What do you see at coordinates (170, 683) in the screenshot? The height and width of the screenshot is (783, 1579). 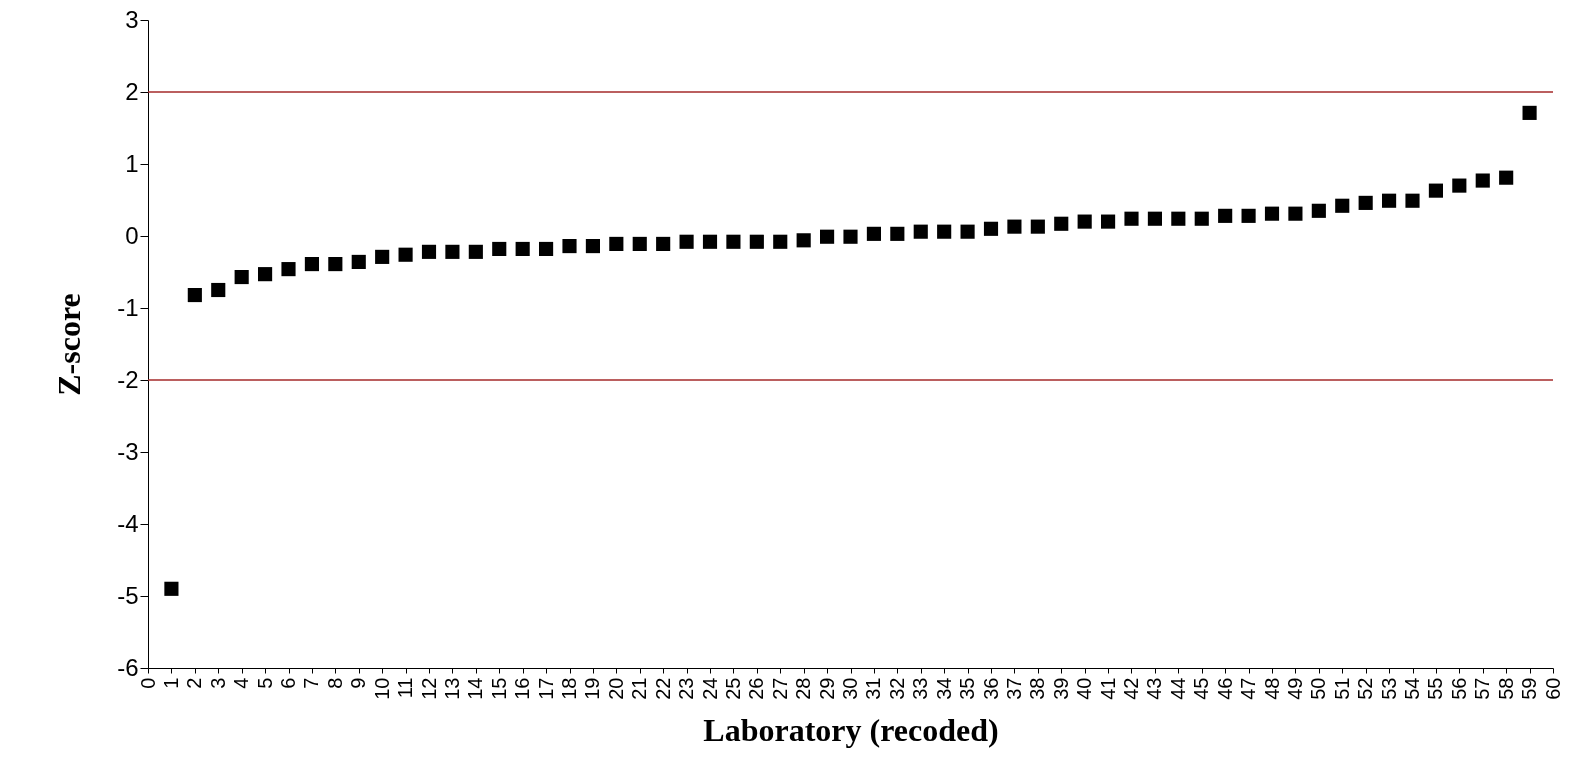 I see `x-tick-label: 1` at bounding box center [170, 683].